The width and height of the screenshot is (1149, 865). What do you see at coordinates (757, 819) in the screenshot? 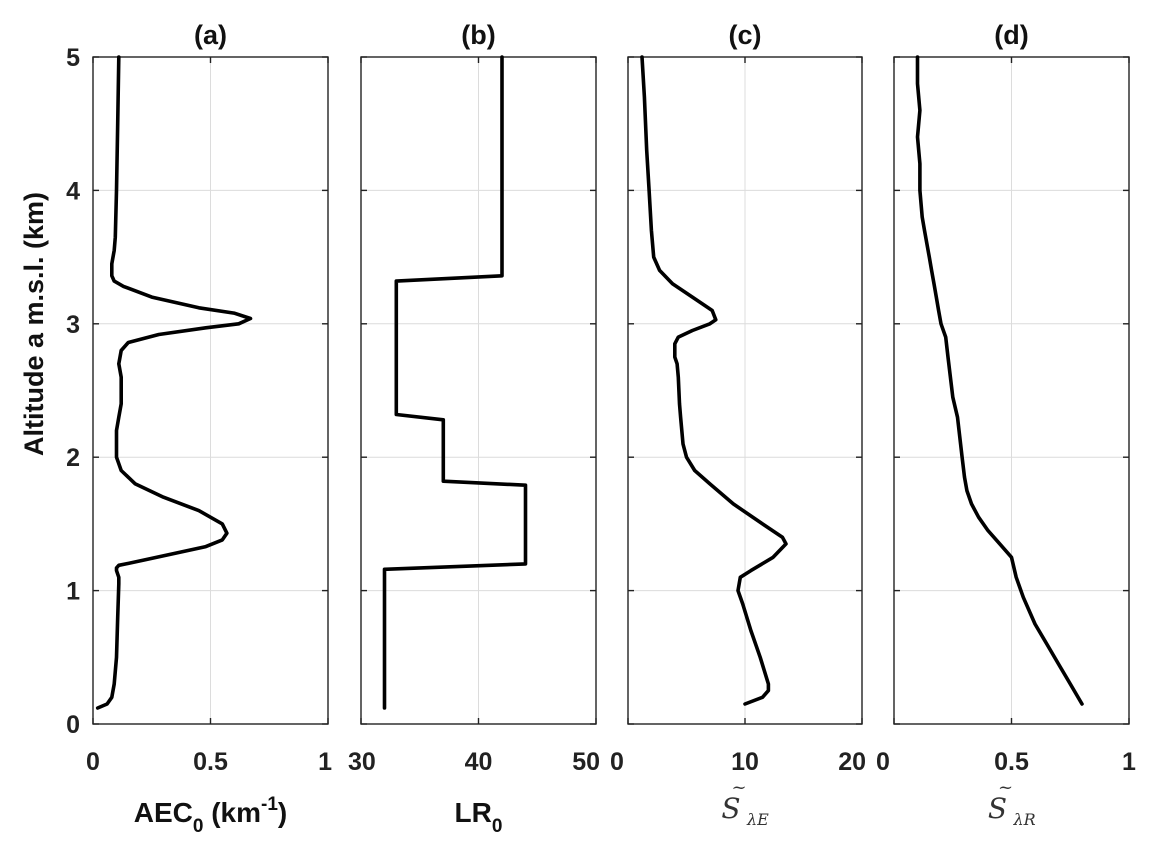
I see `x-axis-label-subscript: λE` at bounding box center [757, 819].